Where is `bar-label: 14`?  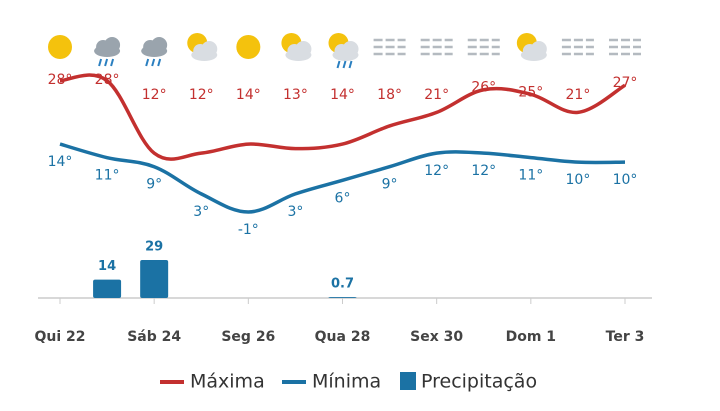 bar-label: 14 is located at coordinates (107, 266).